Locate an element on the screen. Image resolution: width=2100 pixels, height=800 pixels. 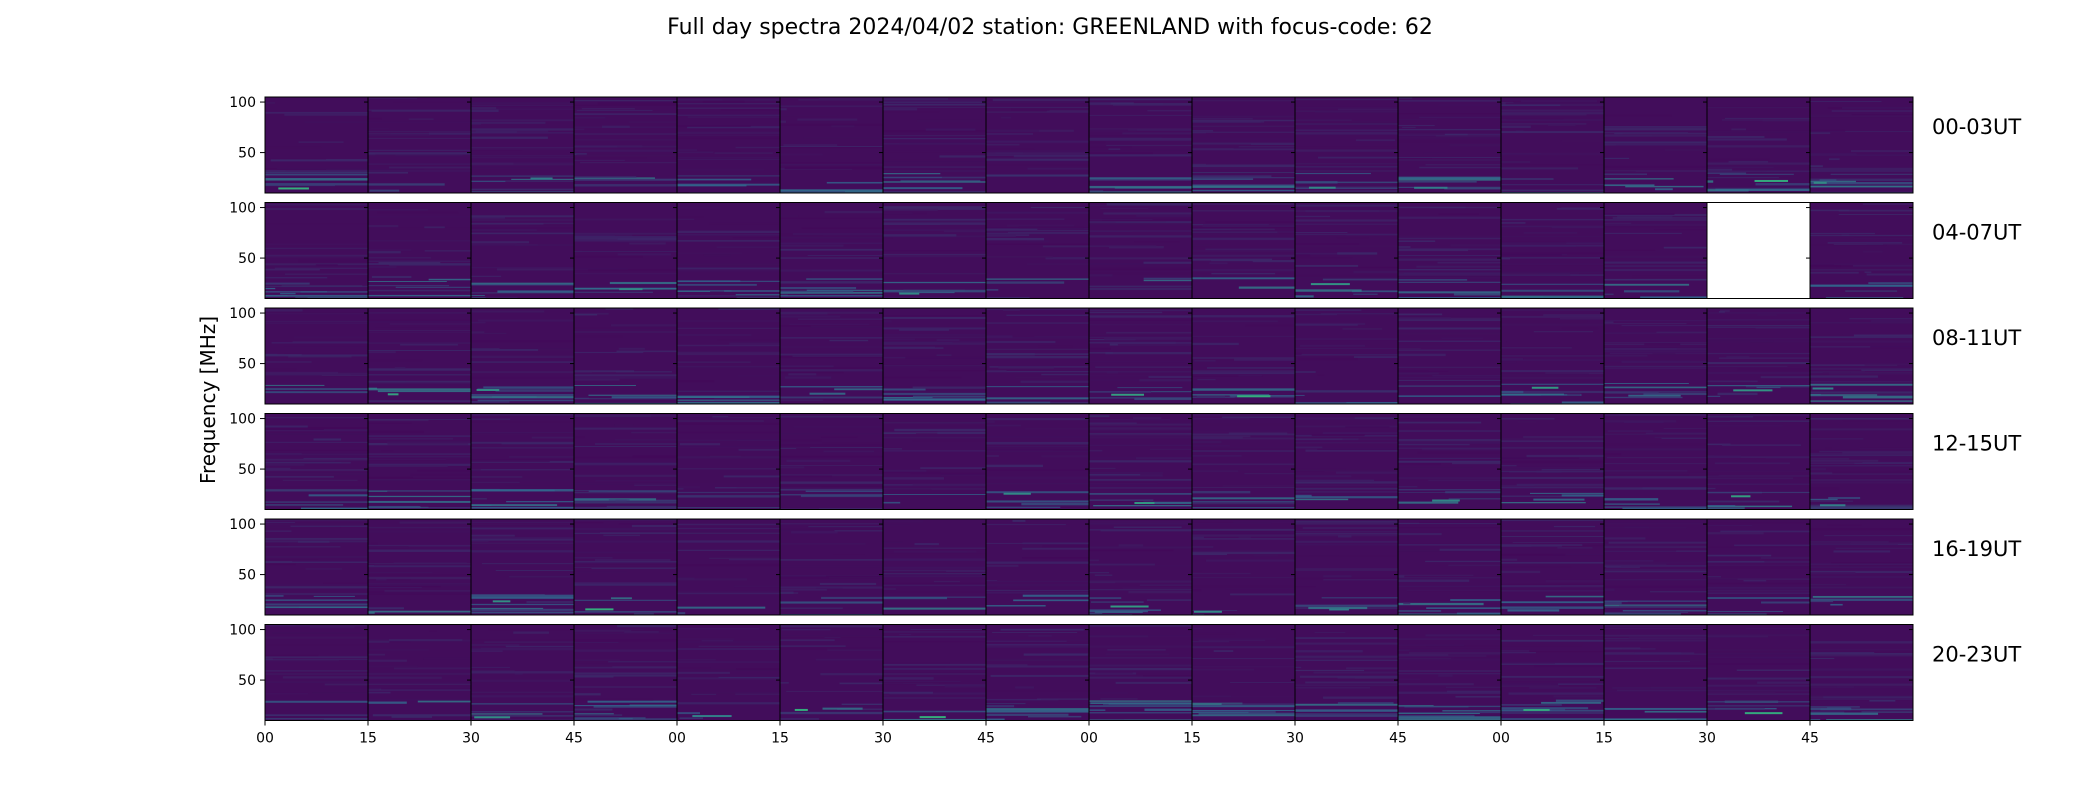
spectral-burst is located at coordinates (599, 609).